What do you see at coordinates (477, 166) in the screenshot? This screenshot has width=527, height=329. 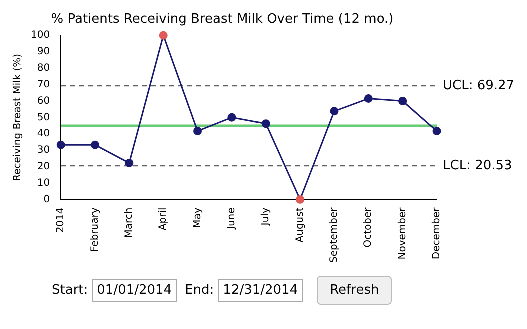 I see `ref-line-label: LCL: 20.53` at bounding box center [477, 166].